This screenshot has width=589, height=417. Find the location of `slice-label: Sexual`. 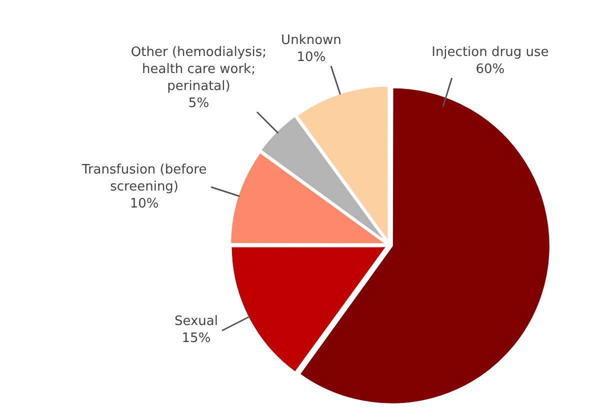

slice-label: Sexual is located at coordinates (196, 322).